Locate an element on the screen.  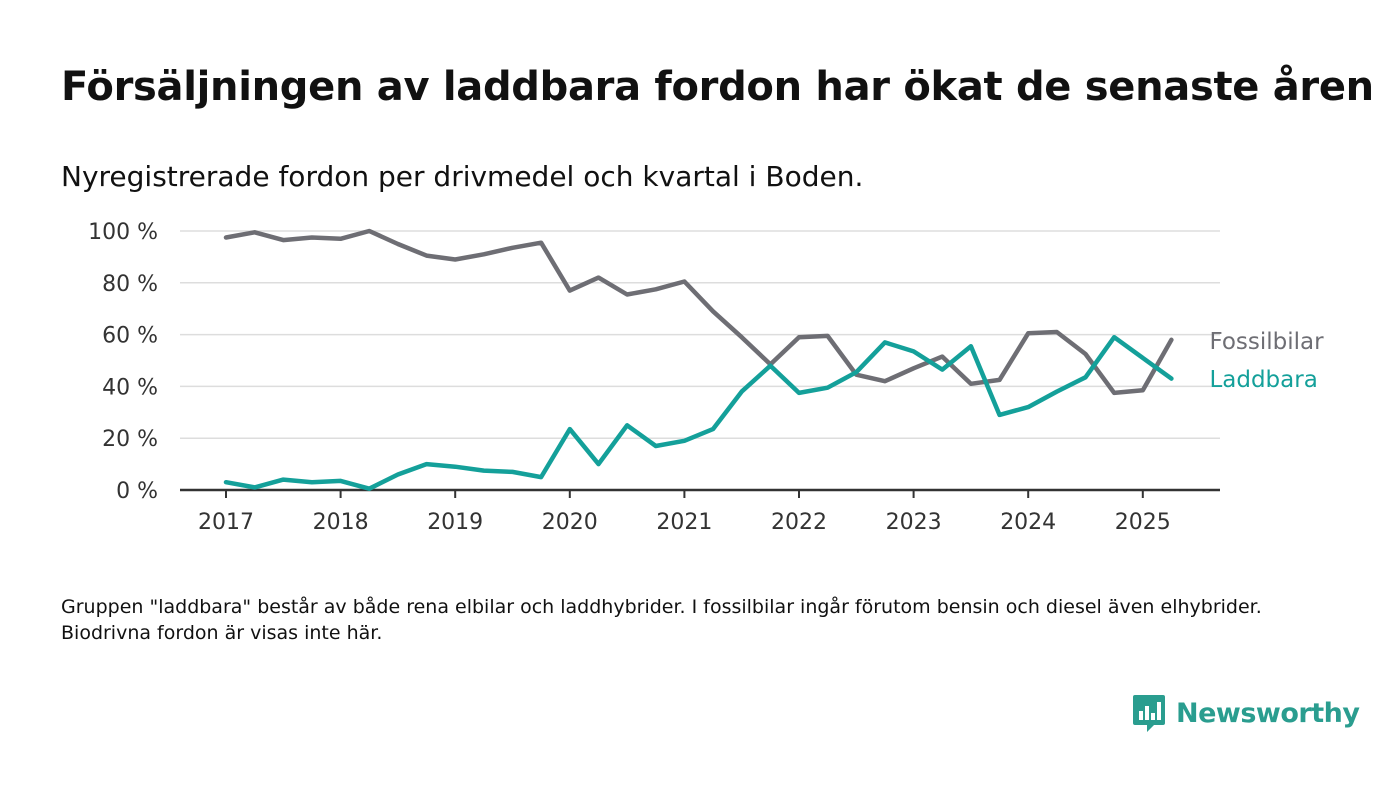
brand-name: Newsworthy is located at coordinates (1268, 713).